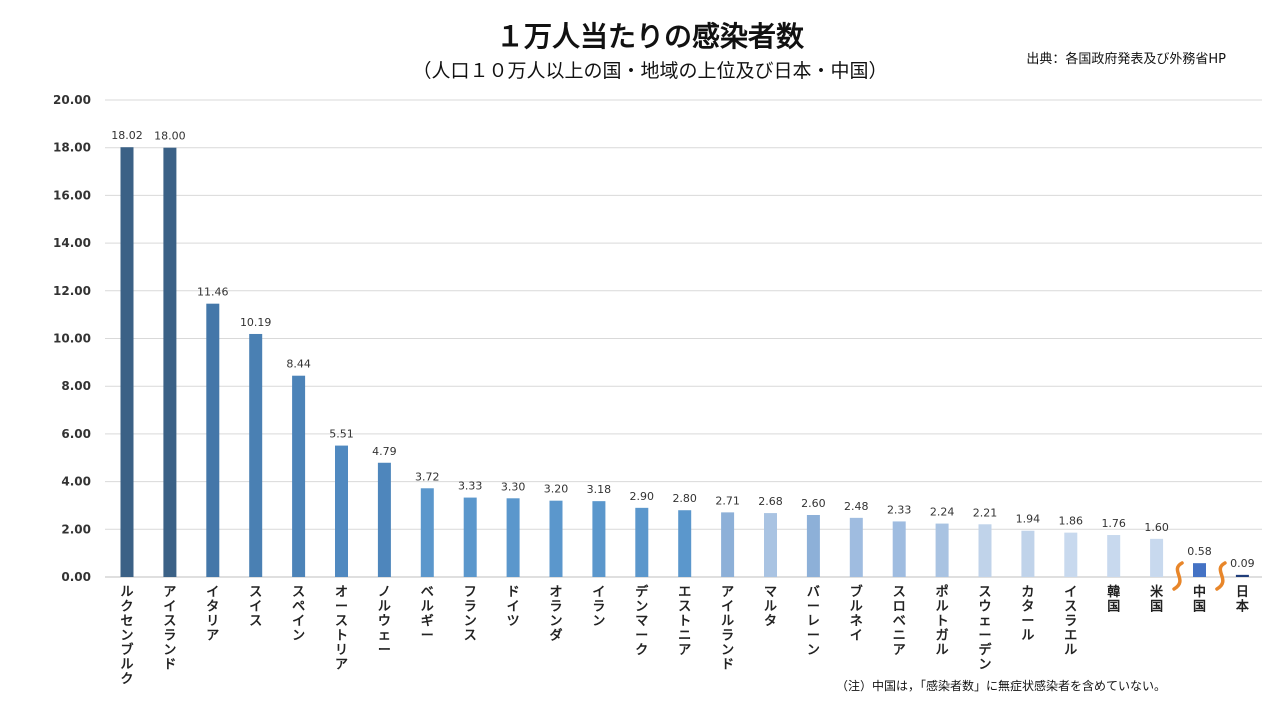  Describe the element at coordinates (1199, 599) in the screenshot. I see `category-label: 中国` at that location.